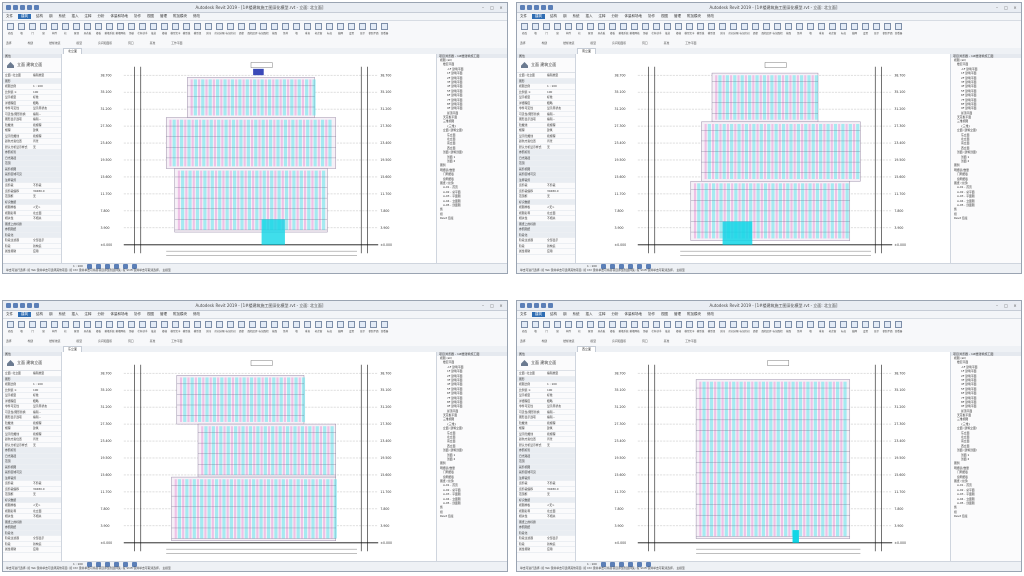  Describe the element at coordinates (969, 366) in the screenshot. I see `browser-item: -1F 建筑平面` at that location.